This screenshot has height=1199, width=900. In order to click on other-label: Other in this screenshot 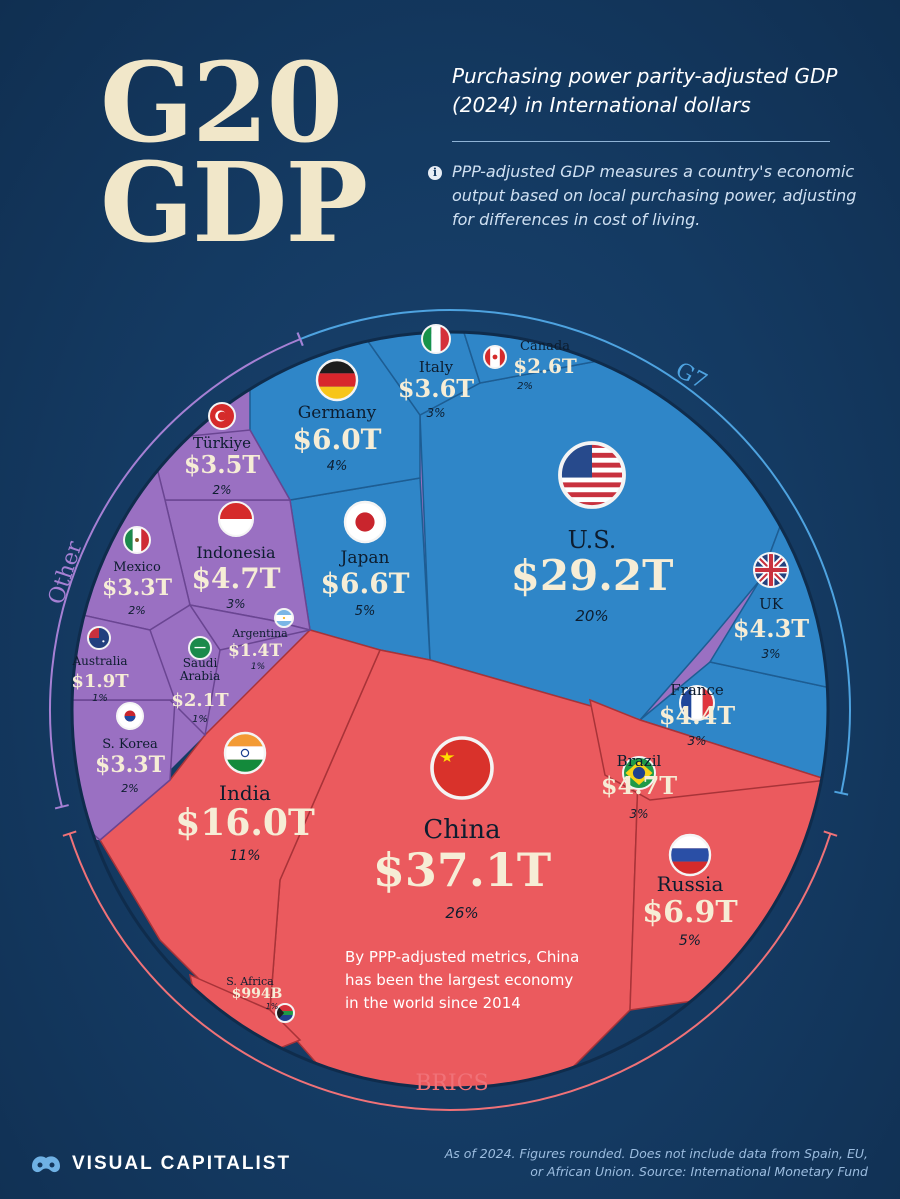, I will do `click(66, 573)`.